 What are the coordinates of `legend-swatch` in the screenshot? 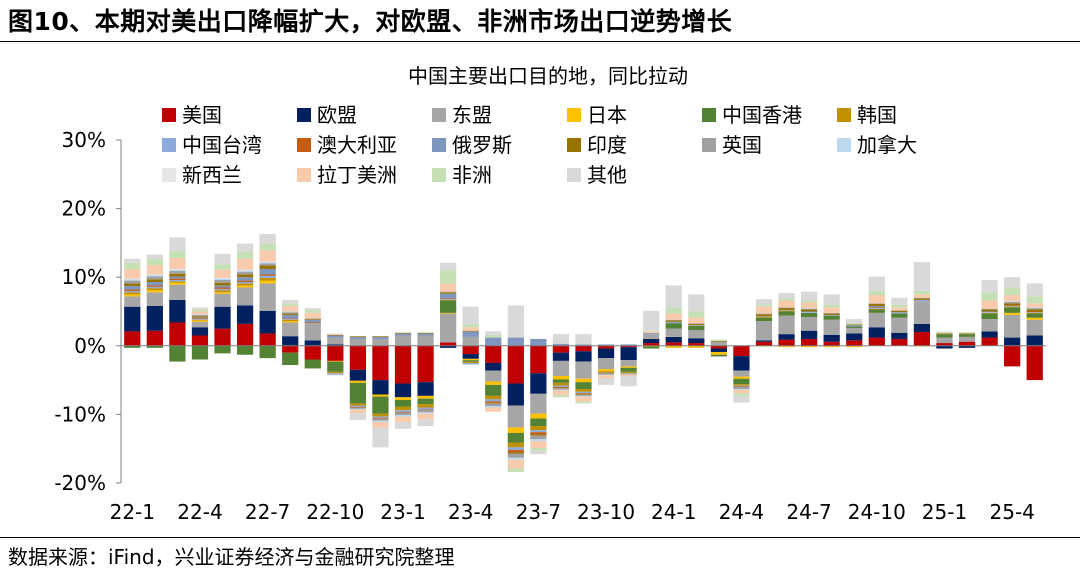 It's located at (304, 175).